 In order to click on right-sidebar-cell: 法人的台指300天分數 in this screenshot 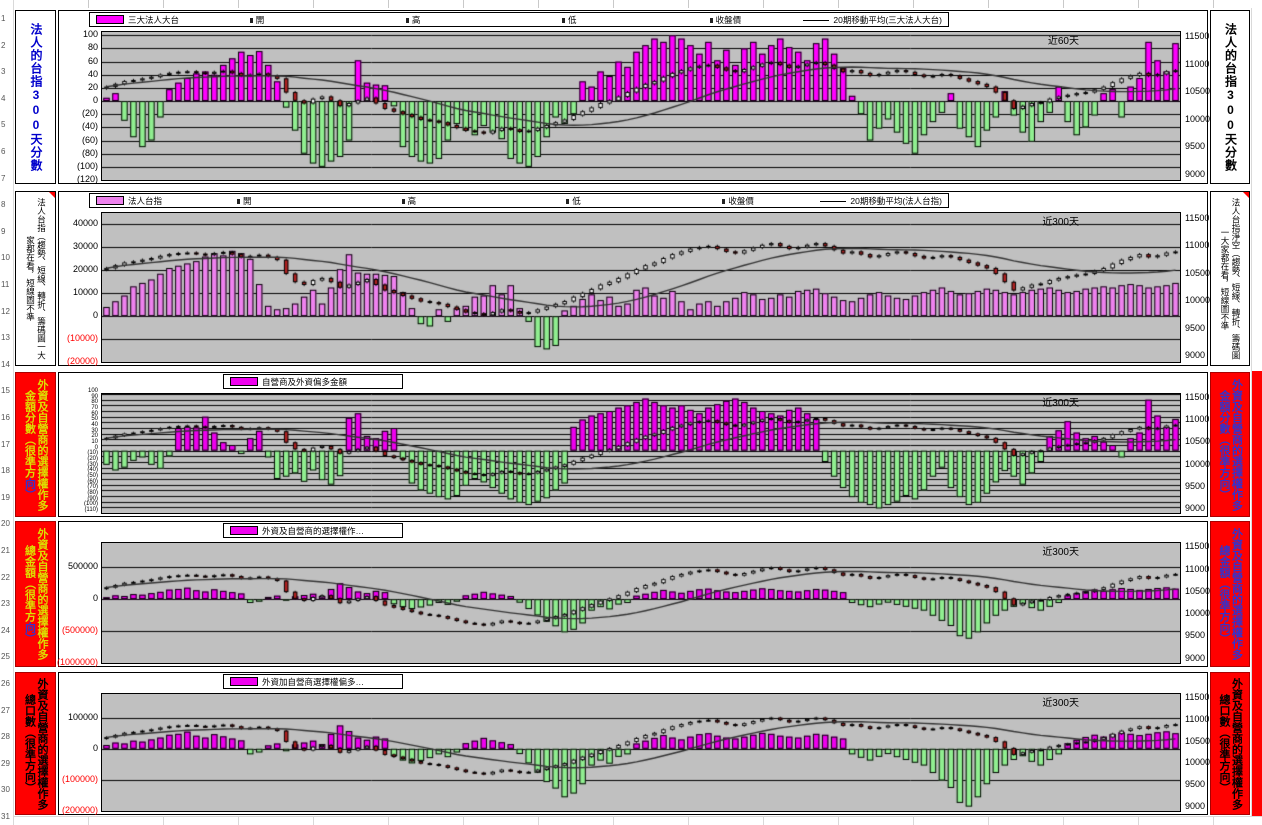, I will do `click(1230, 97)`.